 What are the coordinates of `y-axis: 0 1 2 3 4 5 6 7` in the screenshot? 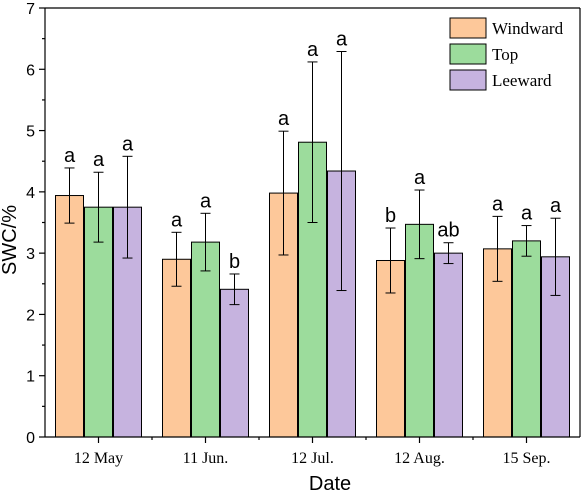 It's located at (36, 224).